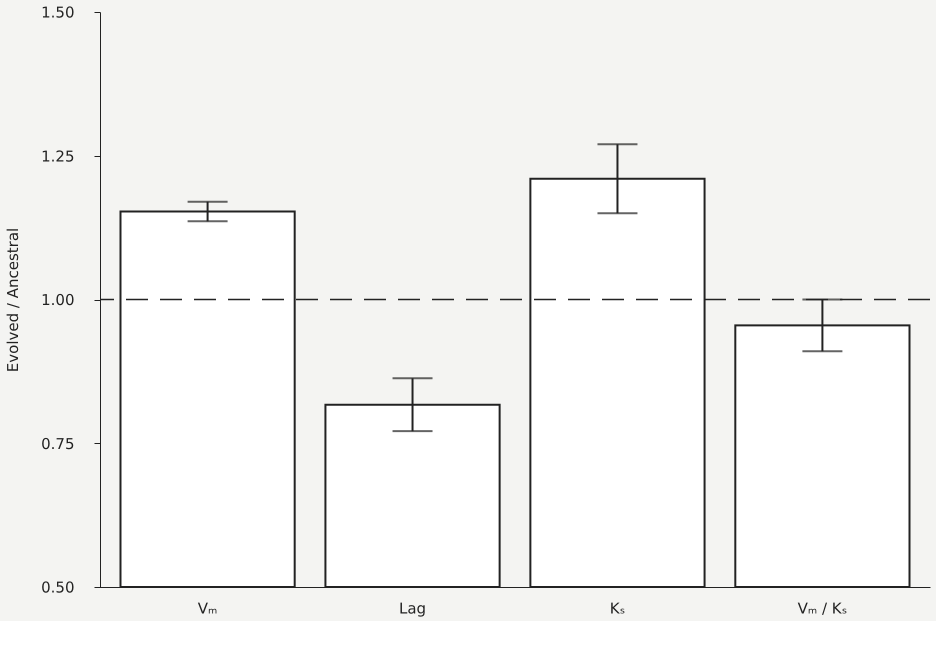  I want to click on y-tick-label: 0.75, so click(57, 443).